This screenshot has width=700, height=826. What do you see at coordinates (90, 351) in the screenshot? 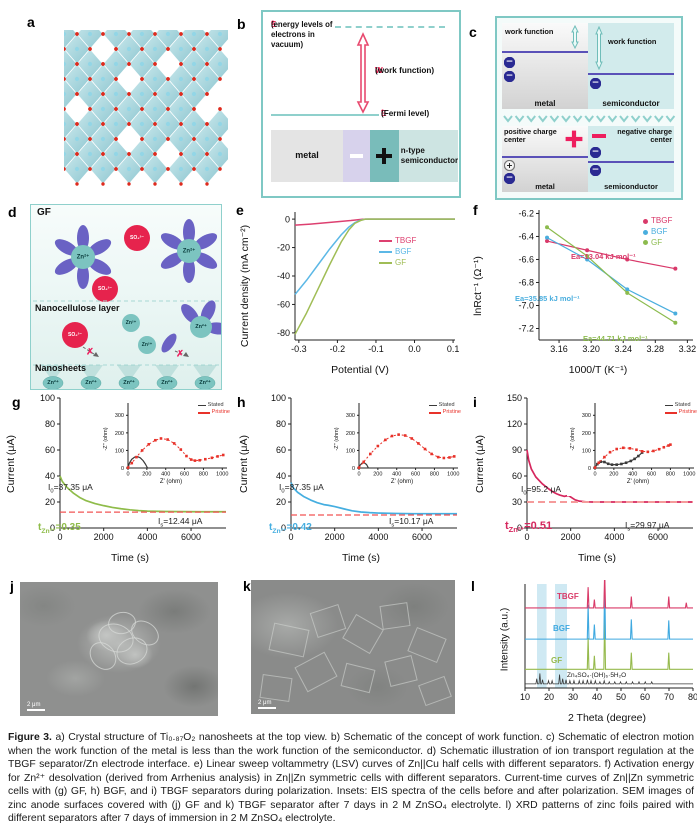
I see `blocked-icon: ✗` at bounding box center [90, 351].